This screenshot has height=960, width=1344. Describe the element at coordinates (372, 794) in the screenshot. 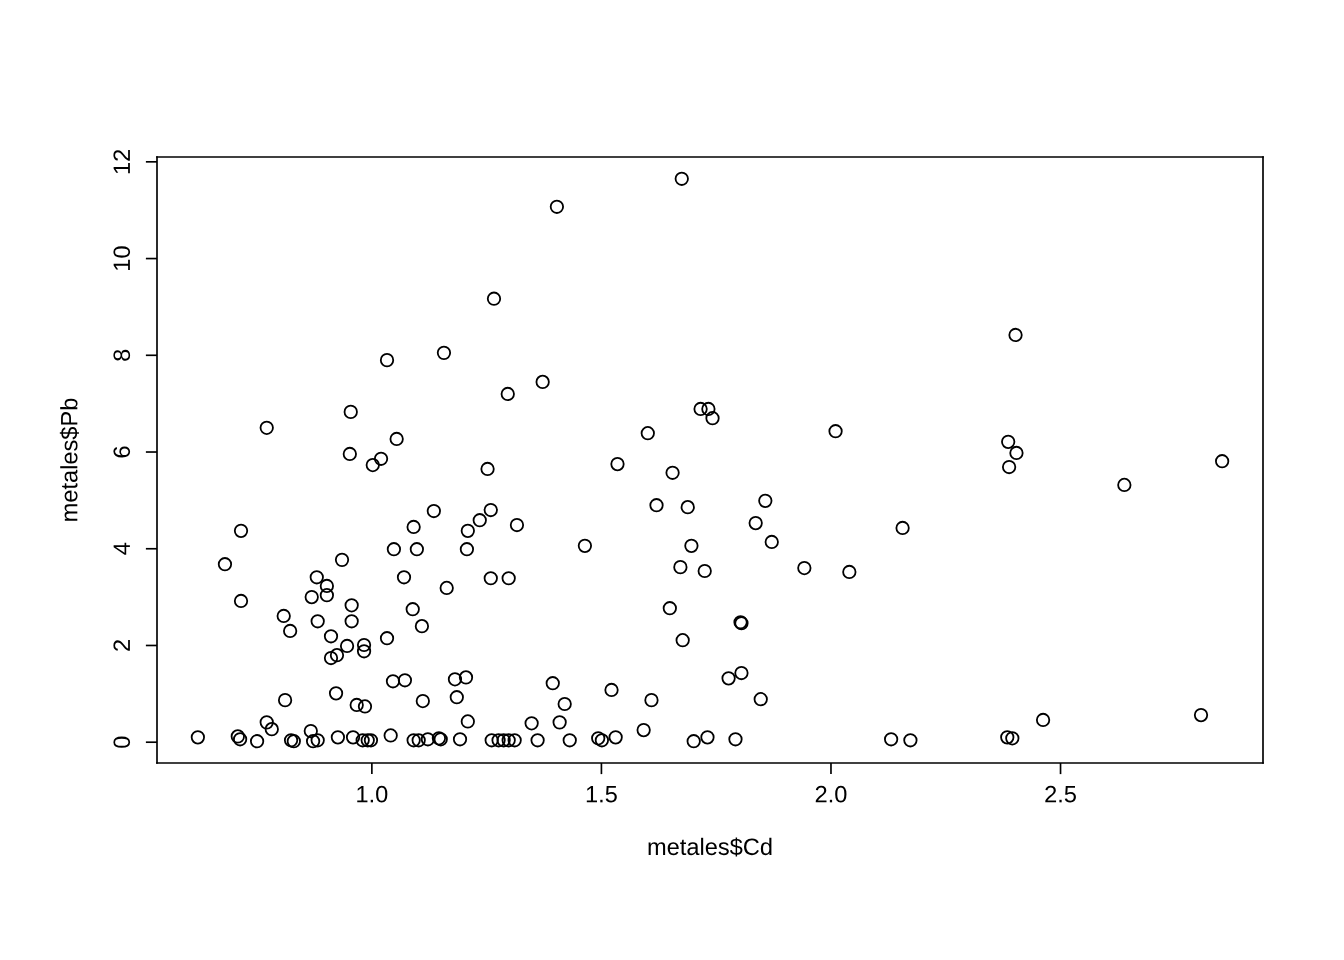

I see `x-tick-label: 1.0` at that location.